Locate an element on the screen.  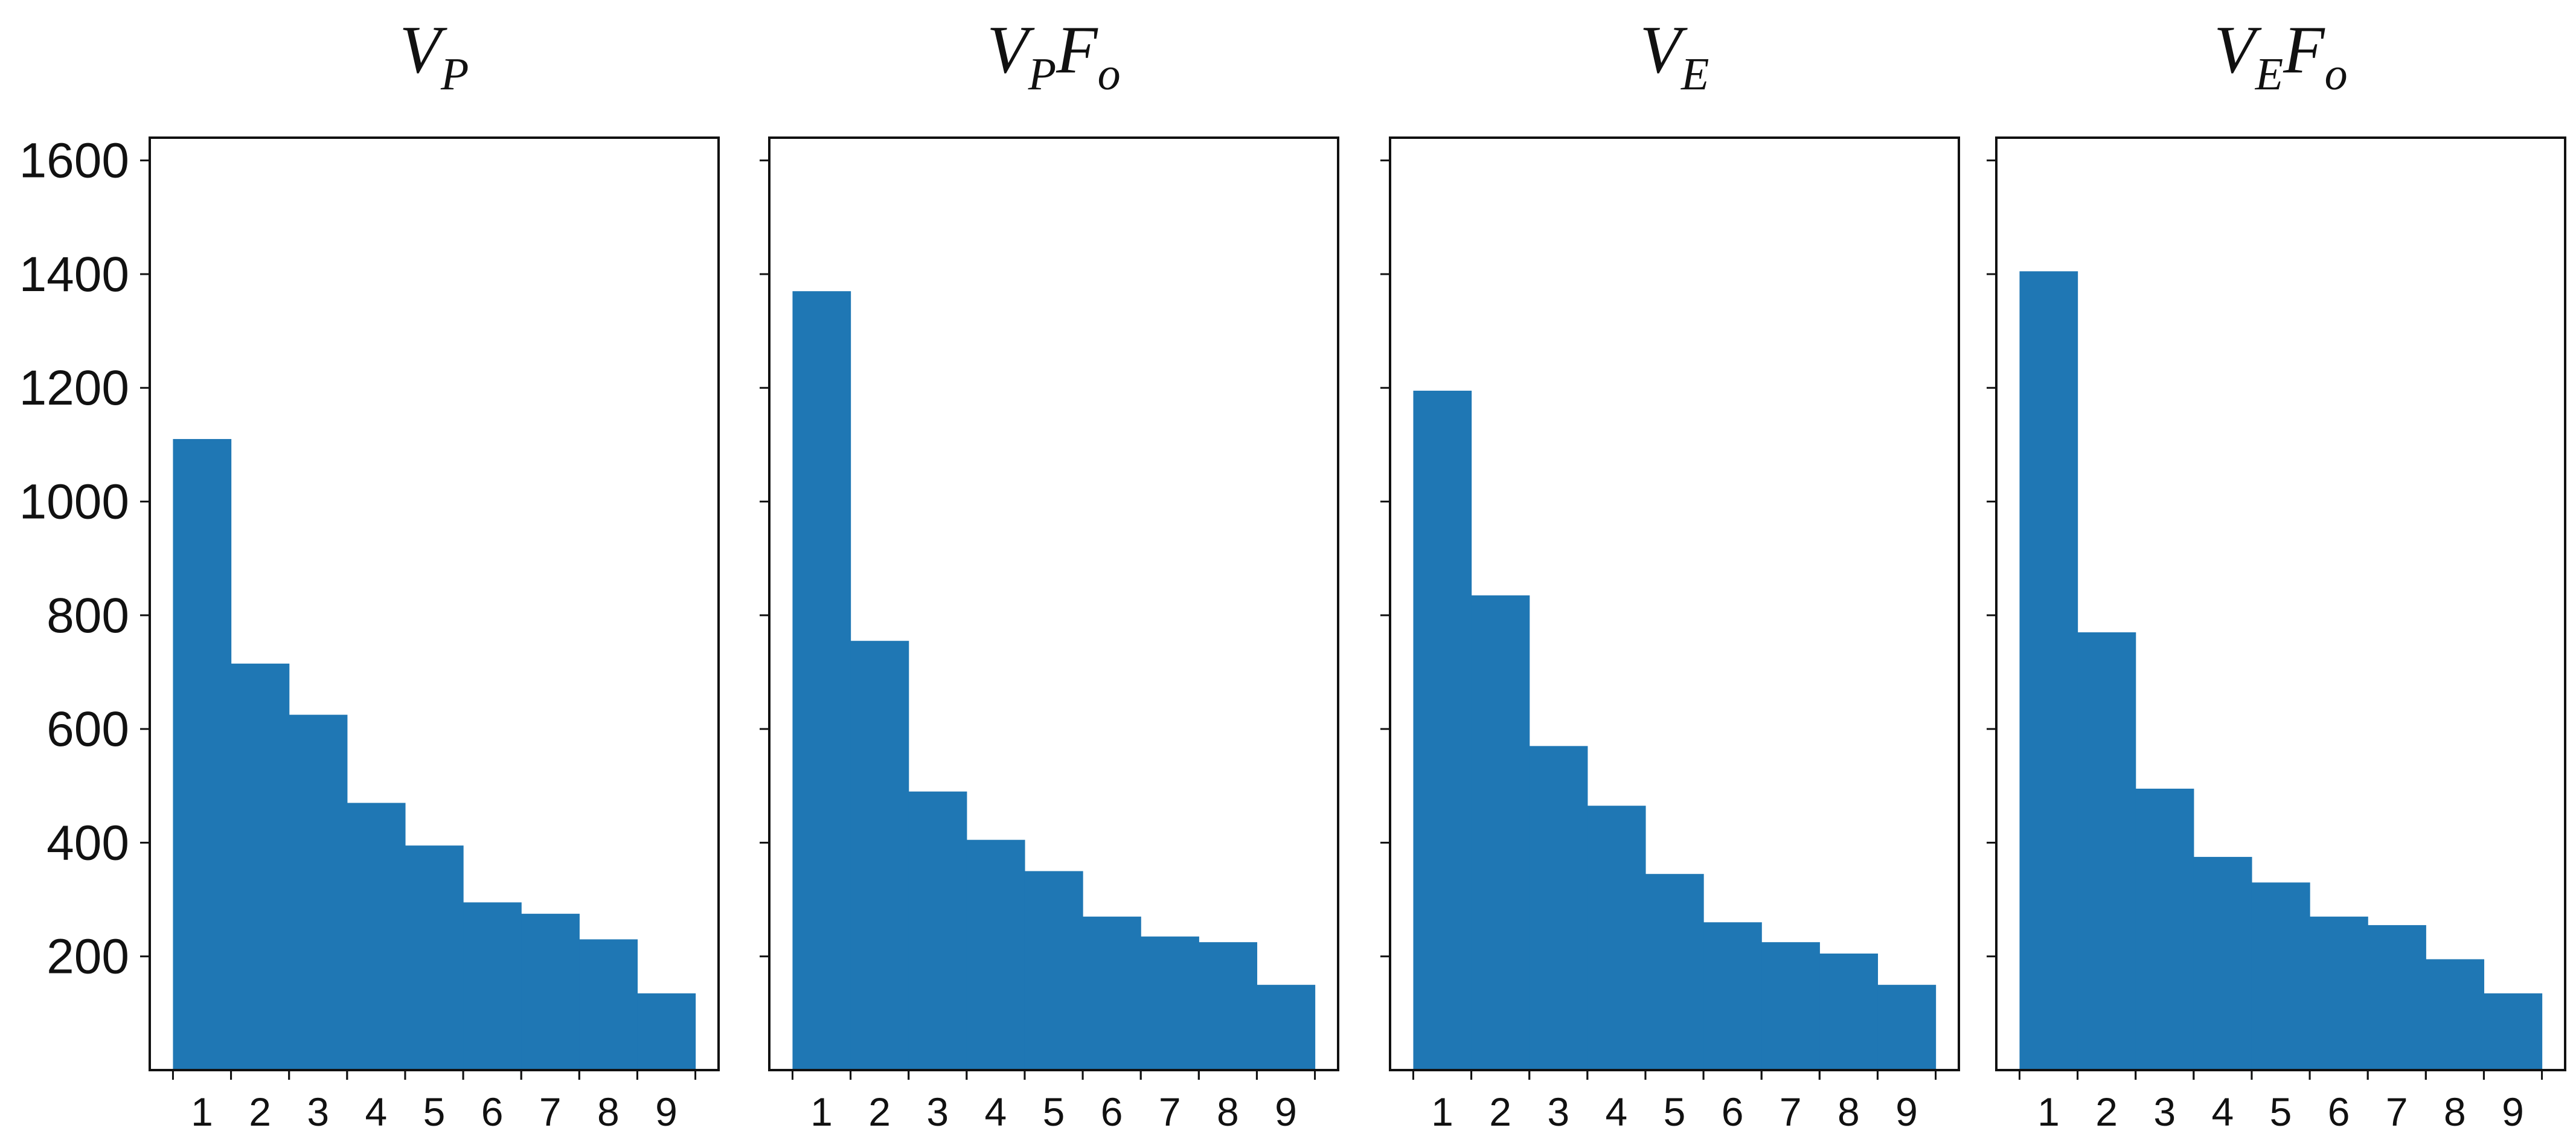
y-tick-label: 200 is located at coordinates (87, 957).